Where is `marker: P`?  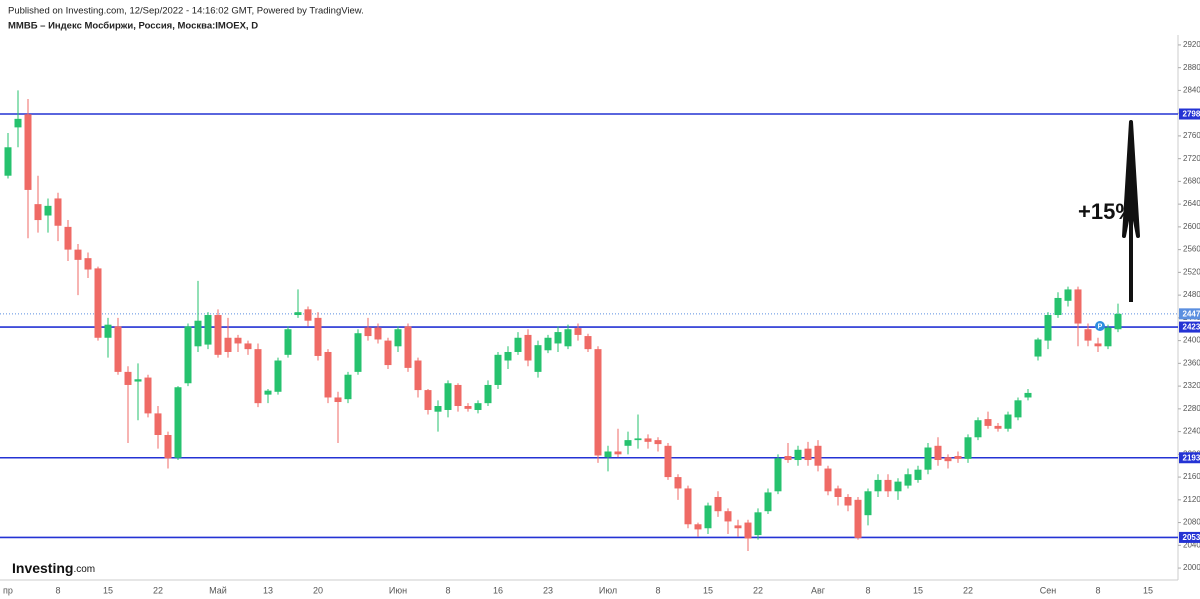 marker: P is located at coordinates (1100, 326).